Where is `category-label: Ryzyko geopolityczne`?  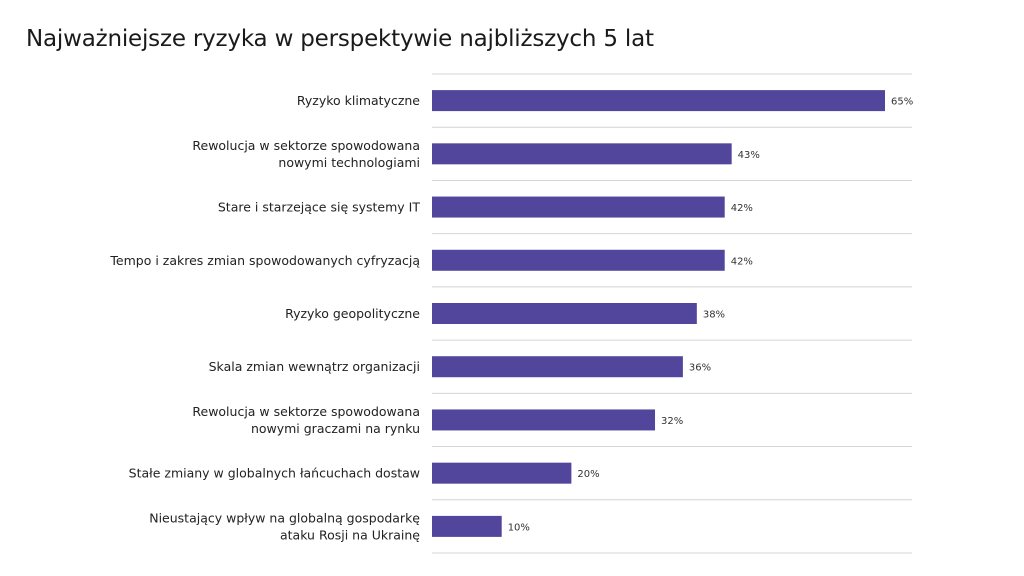
category-label: Ryzyko geopolityczne is located at coordinates (352, 313).